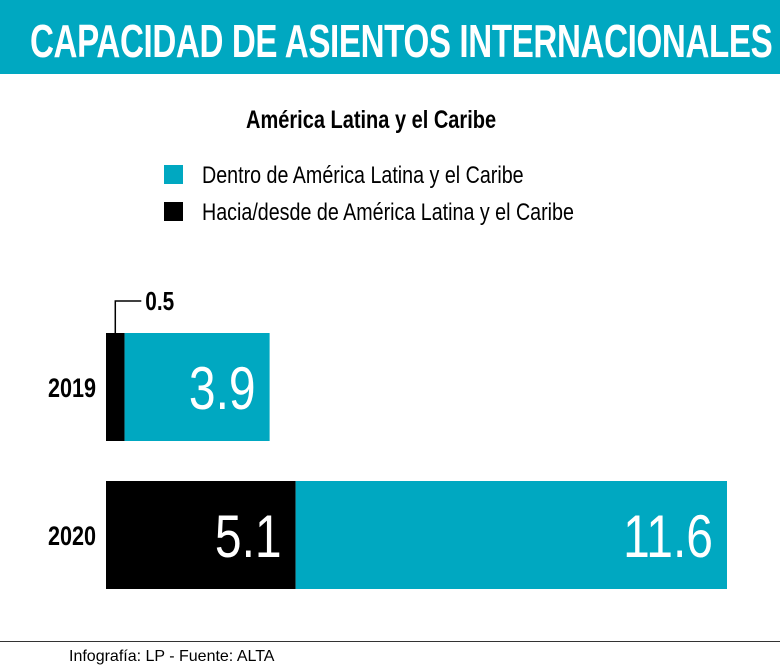 The image size is (780, 668). Describe the element at coordinates (222, 388) in the screenshot. I see `data-label: 3.9` at that location.